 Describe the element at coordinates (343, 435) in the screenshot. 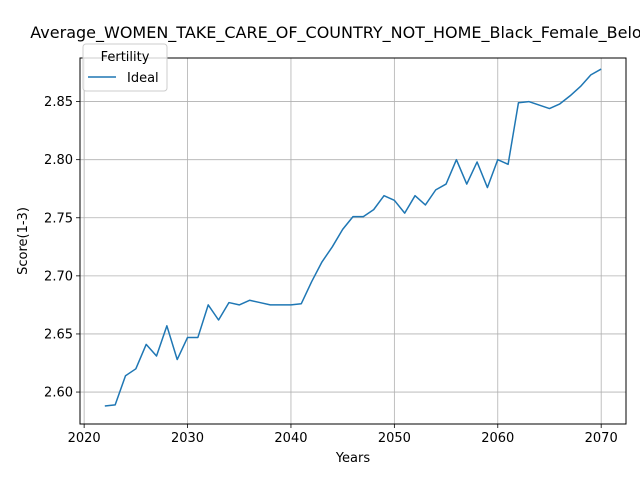

I see `x-axis: 2020 2030 2040 2050 2060 2070` at that location.